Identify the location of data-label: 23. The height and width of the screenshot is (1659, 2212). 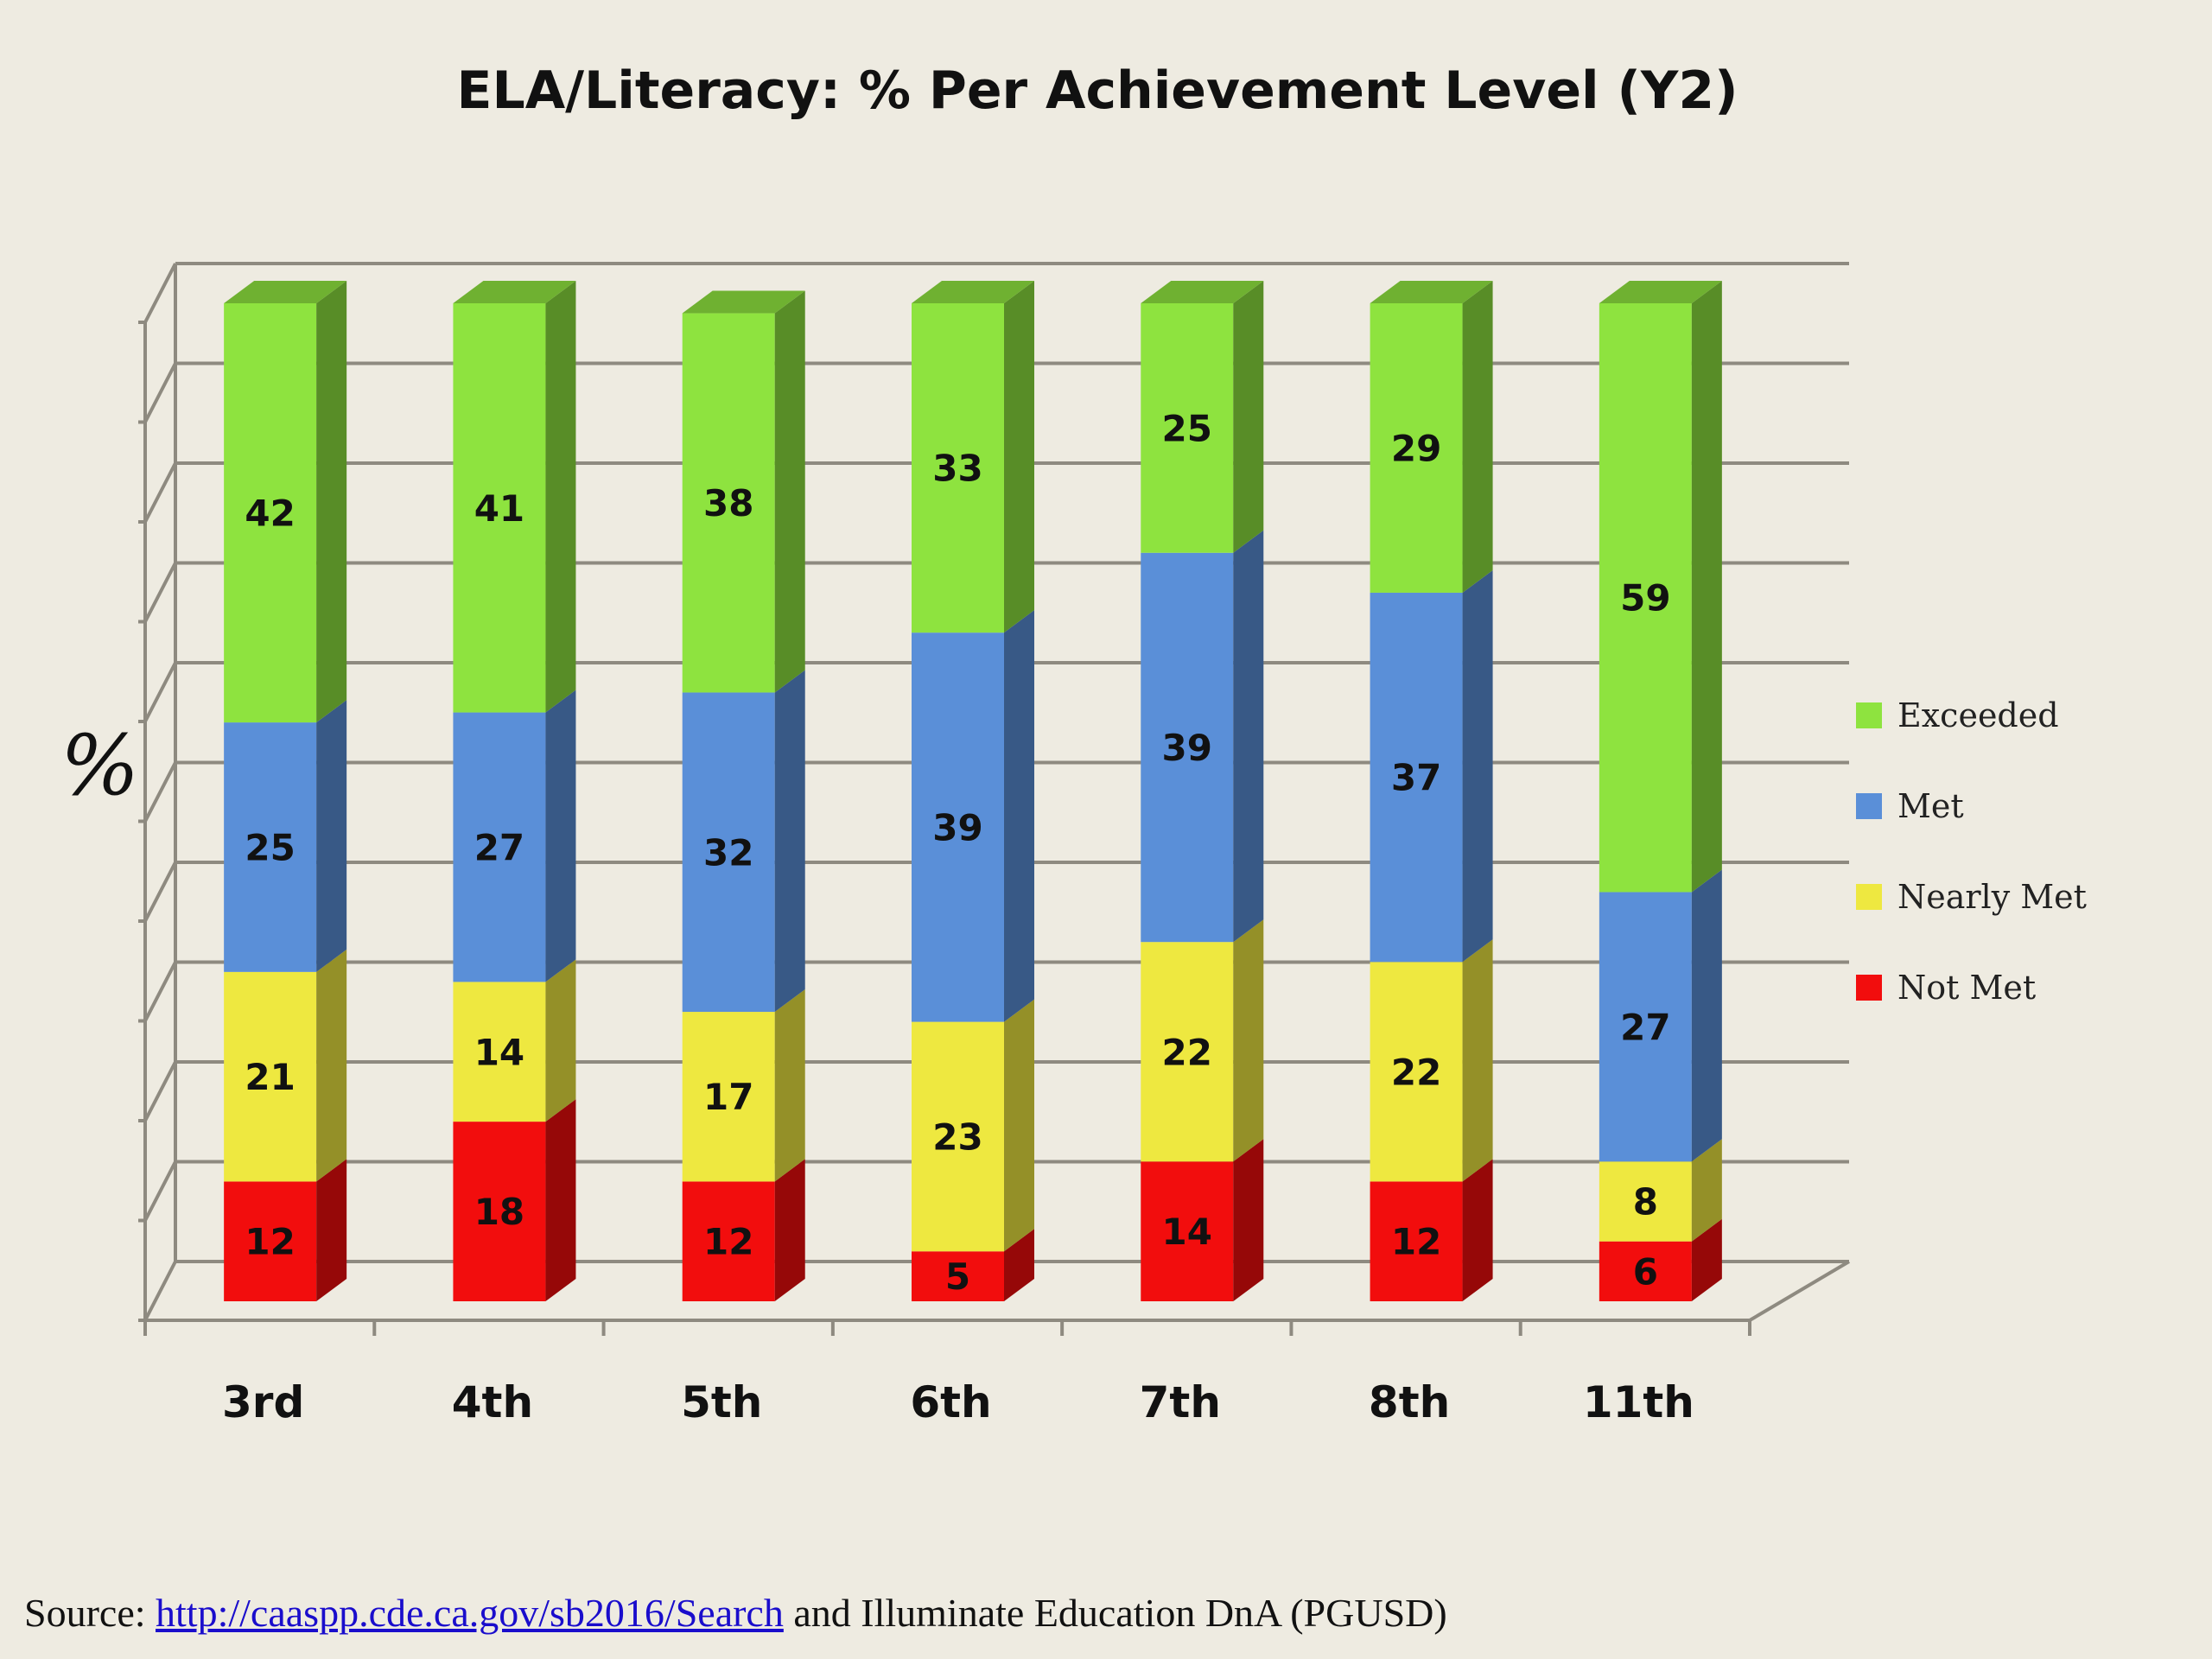
(957, 1137).